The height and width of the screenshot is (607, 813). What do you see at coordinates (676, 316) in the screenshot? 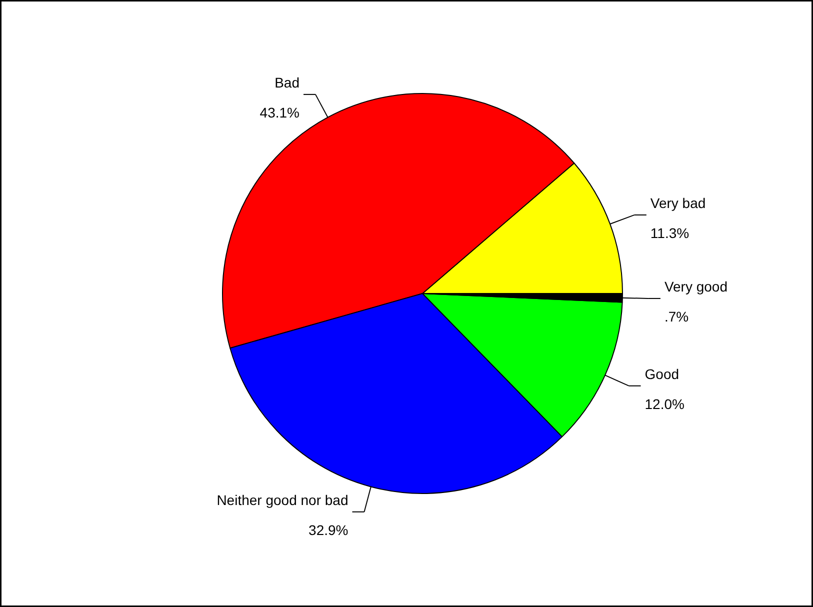
I see `data-label: .7%` at bounding box center [676, 316].